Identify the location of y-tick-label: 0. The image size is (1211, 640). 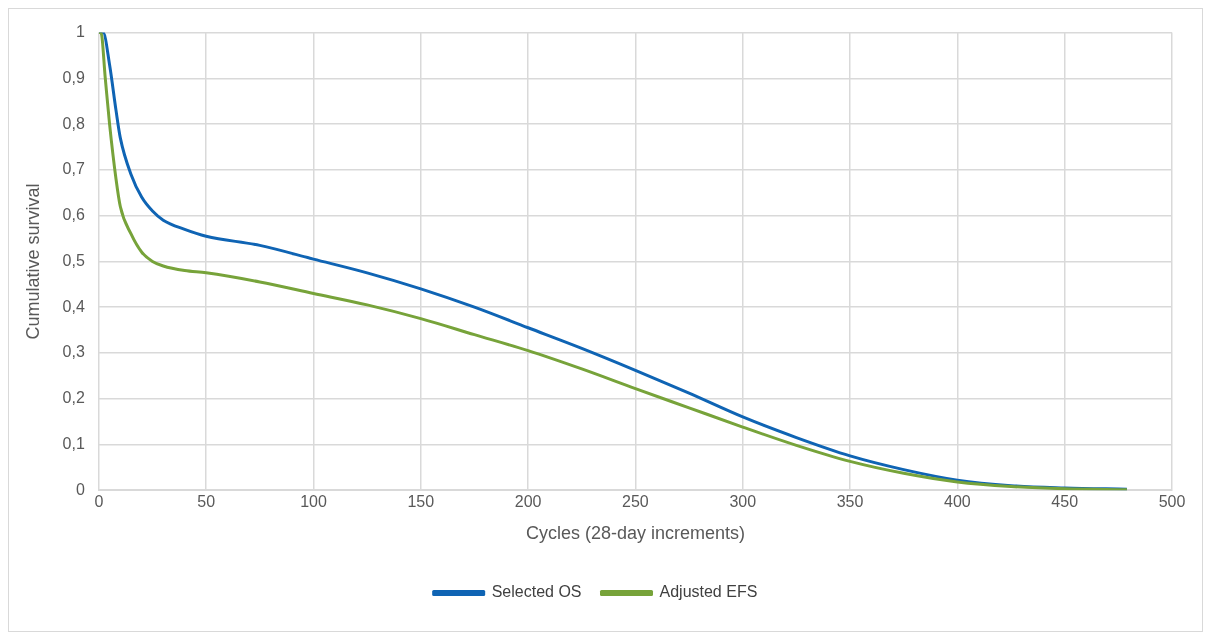
(80, 489).